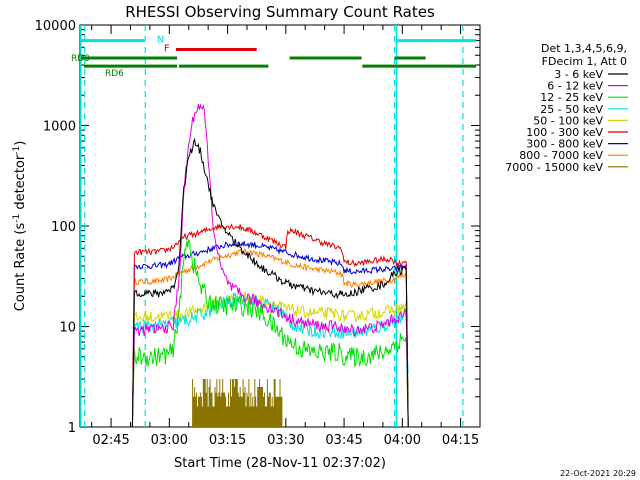  What do you see at coordinates (63, 227) in the screenshot?
I see `y-tick-label: 100` at bounding box center [63, 227].